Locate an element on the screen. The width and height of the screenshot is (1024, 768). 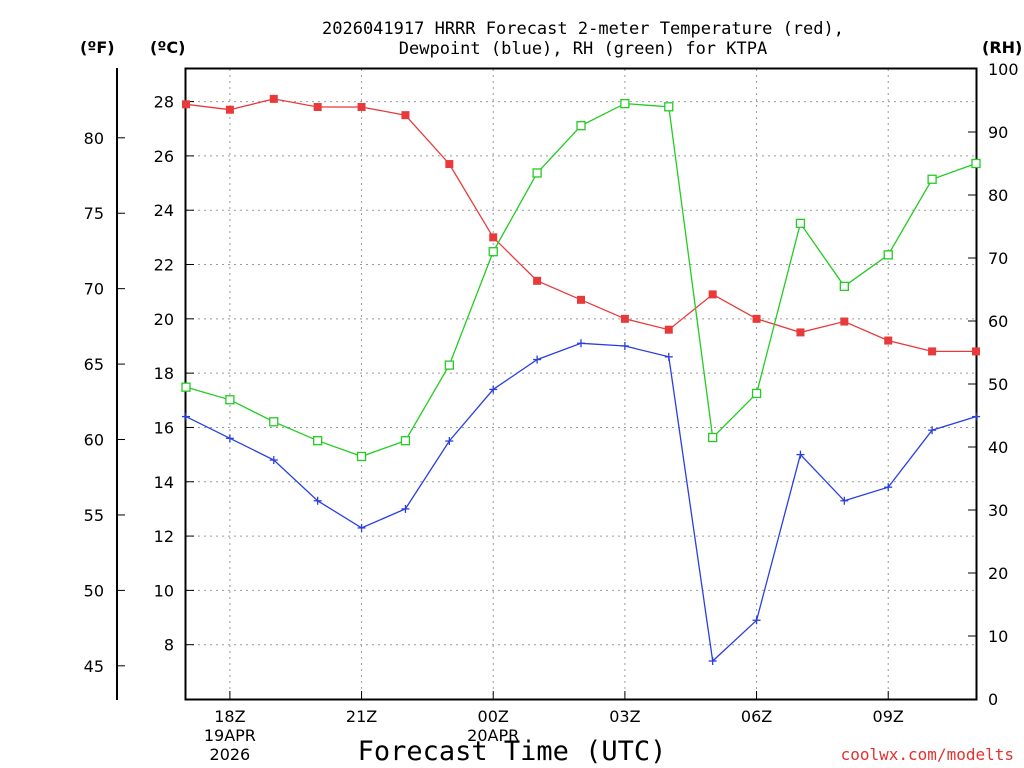
rh-unit-label: (RH) is located at coordinates (1002, 47).